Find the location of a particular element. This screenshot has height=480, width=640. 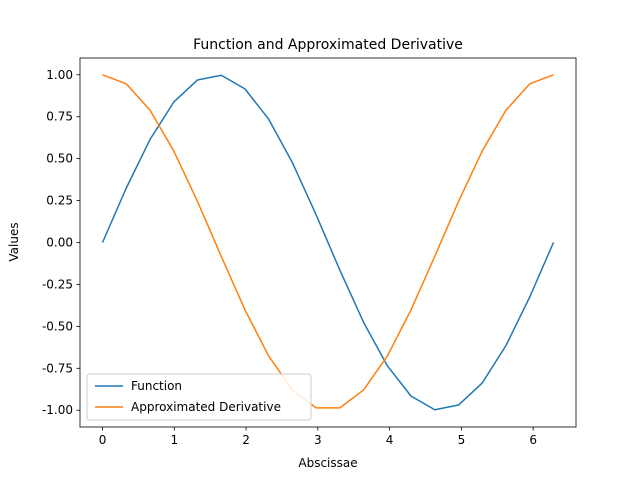

legend-label-1: Approximated Derivative is located at coordinates (206, 407).